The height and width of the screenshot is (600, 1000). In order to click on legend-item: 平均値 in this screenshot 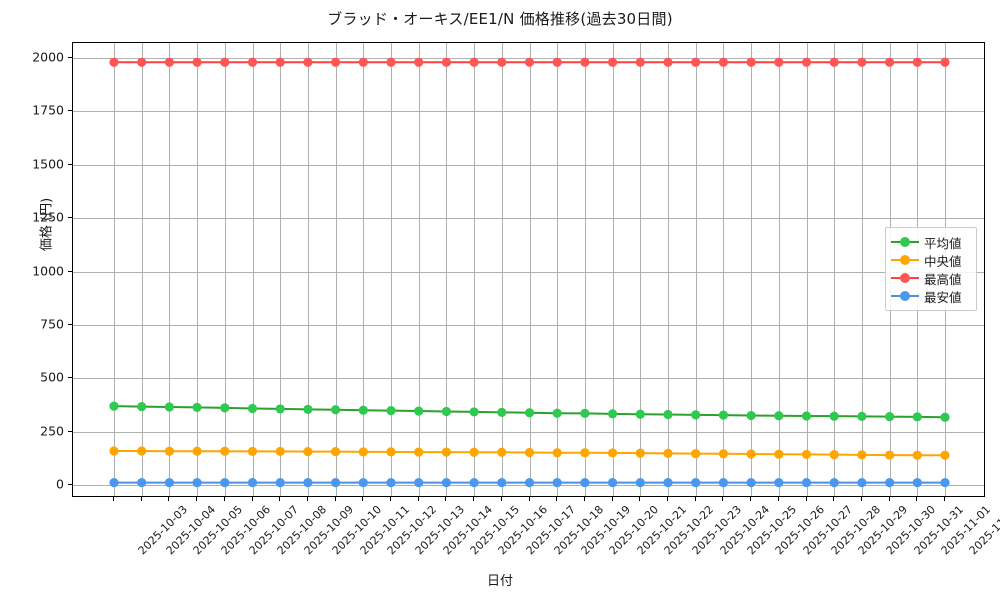, I will do `click(930, 242)`.